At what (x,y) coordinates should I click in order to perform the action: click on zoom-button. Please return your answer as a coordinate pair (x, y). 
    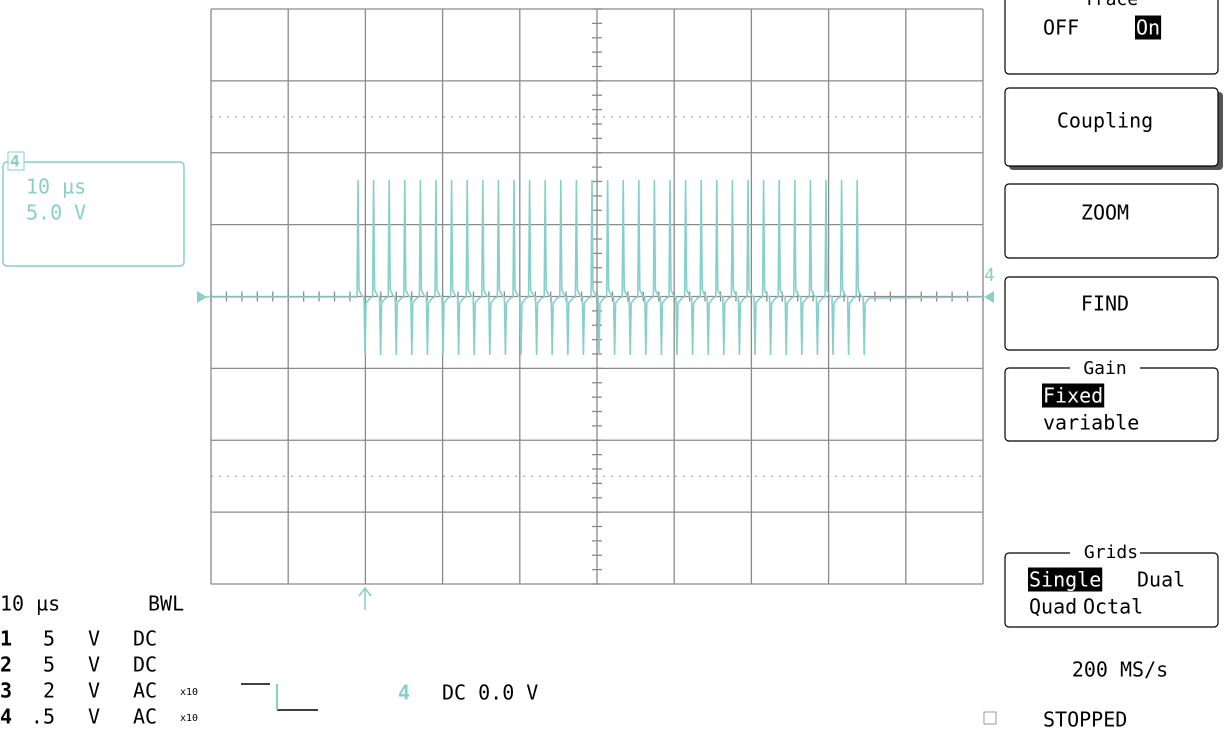
    Looking at the image, I should click on (1111, 221).